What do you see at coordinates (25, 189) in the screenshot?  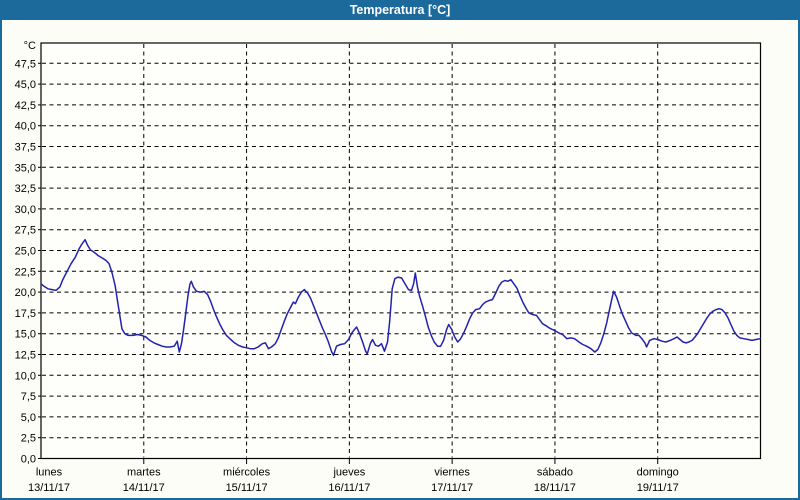 I see `y-tick-label: 32,5` at bounding box center [25, 189].